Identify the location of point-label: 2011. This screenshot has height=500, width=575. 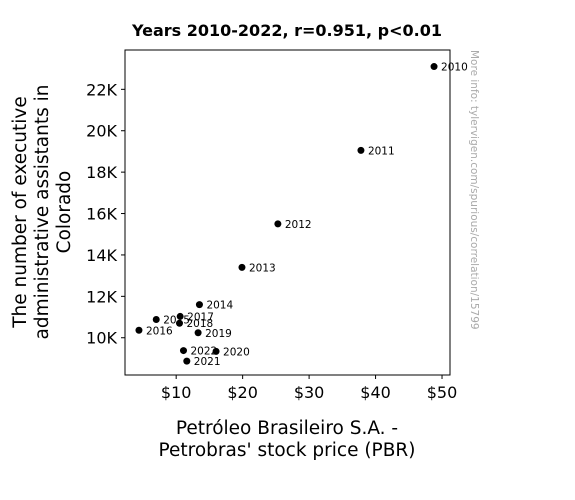
(381, 151).